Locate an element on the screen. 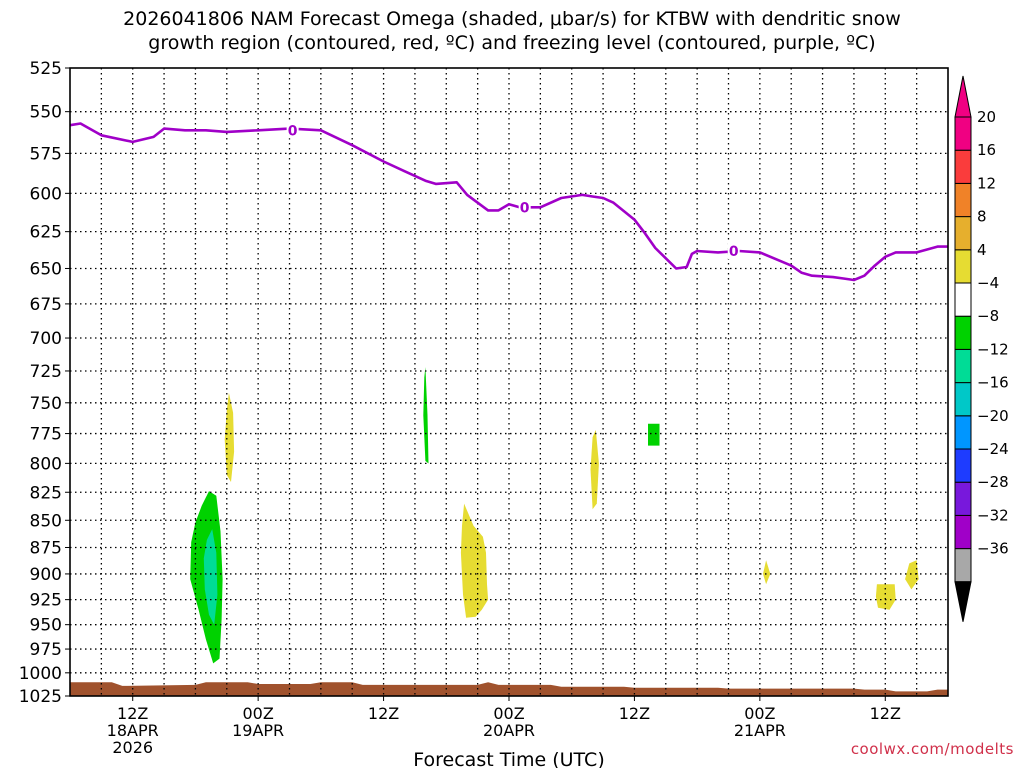  y-tick-label-600: 600 is located at coordinates (46, 194).